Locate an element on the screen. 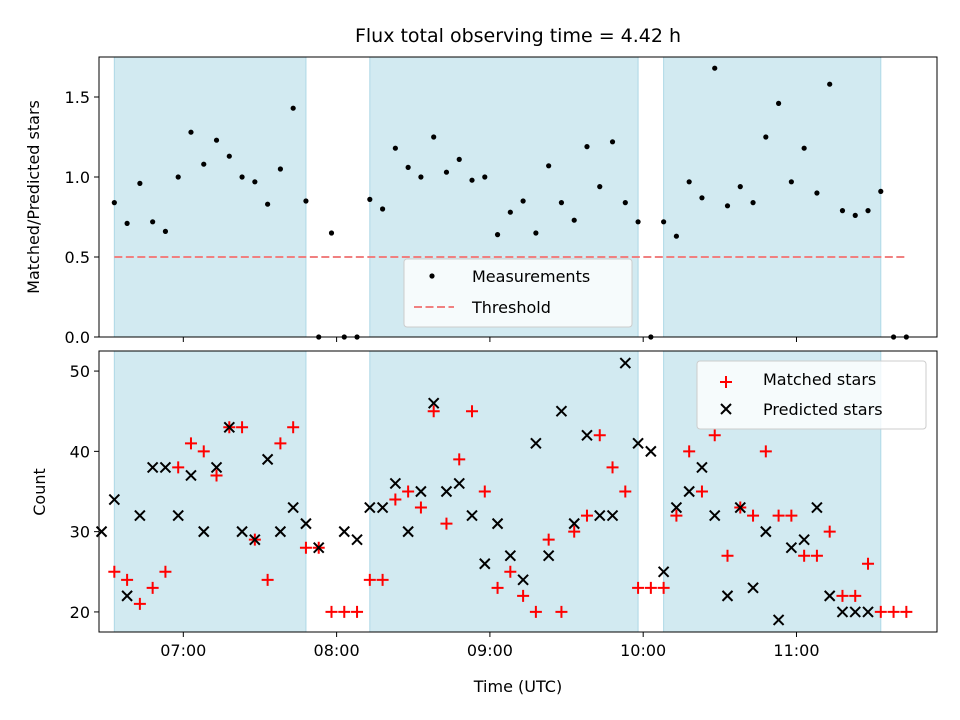 This screenshot has height=720, width=960. x-tick-label: 07:00 is located at coordinates (183, 650).